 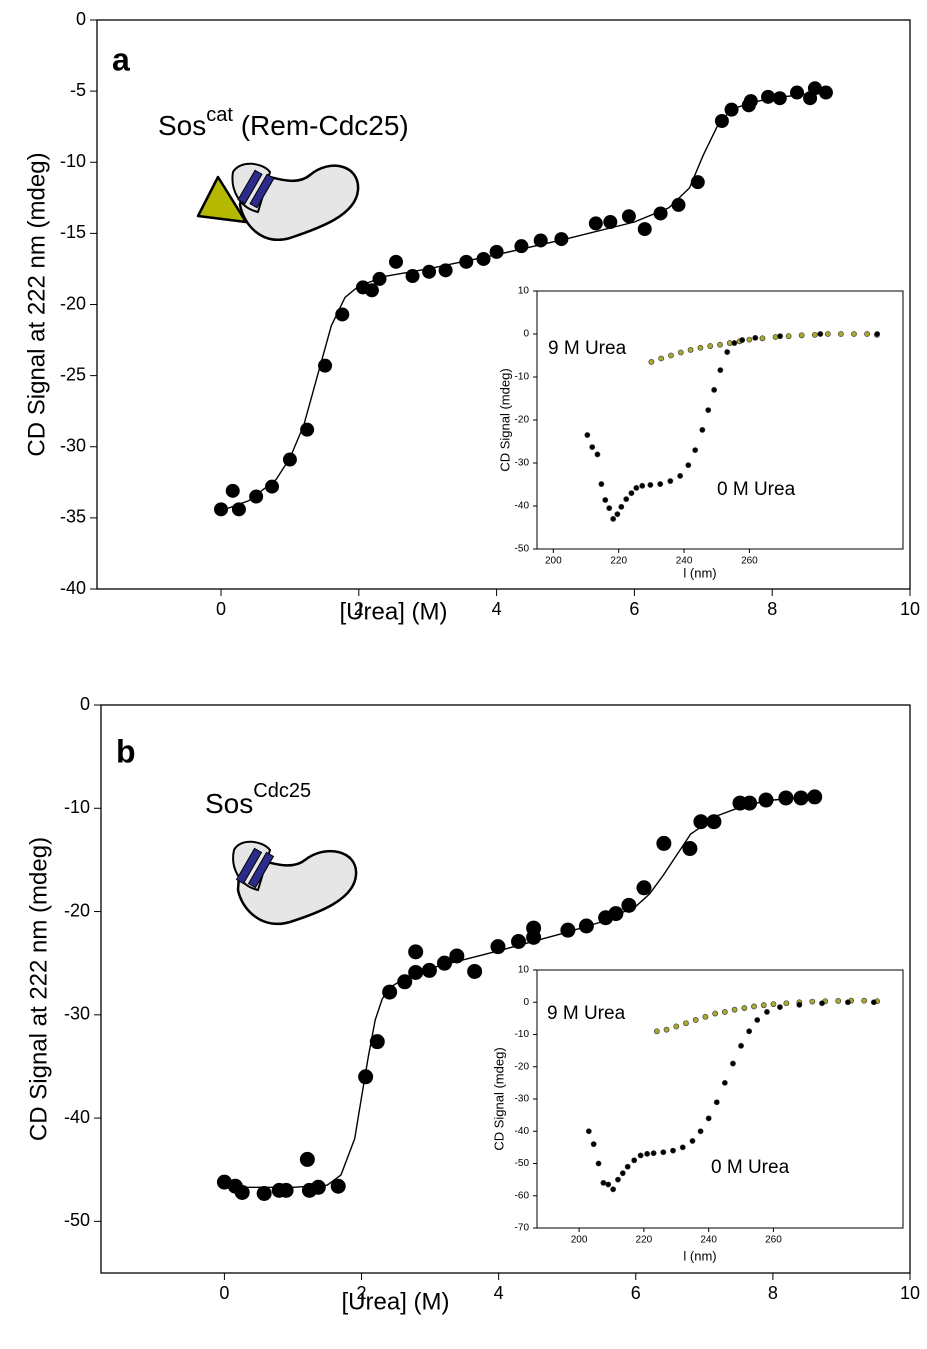 I want to click on y-tick-label: 0, so click(x=526, y=1002).